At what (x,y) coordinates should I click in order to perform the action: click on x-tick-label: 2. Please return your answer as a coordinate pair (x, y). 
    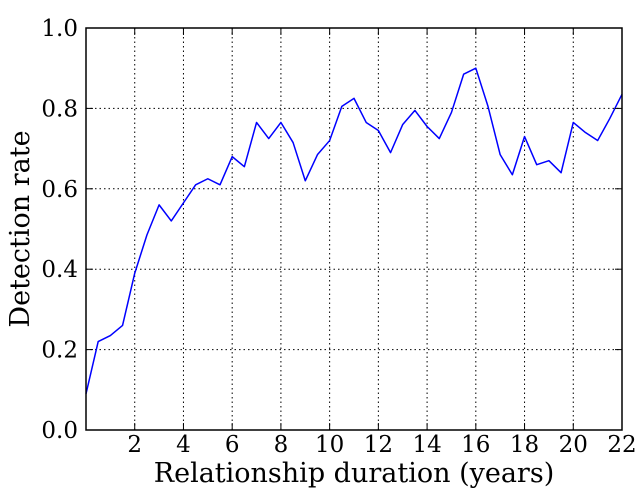
    Looking at the image, I should click on (134, 445).